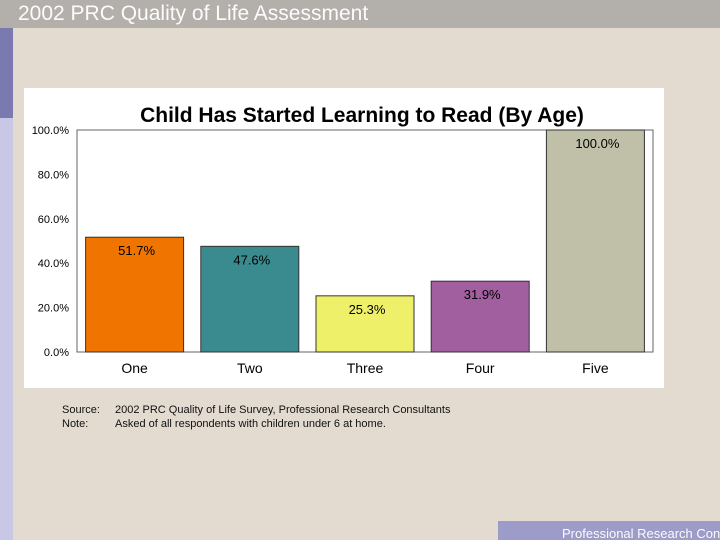 This screenshot has width=720, height=540. What do you see at coordinates (595, 241) in the screenshot?
I see `bar-five` at bounding box center [595, 241].